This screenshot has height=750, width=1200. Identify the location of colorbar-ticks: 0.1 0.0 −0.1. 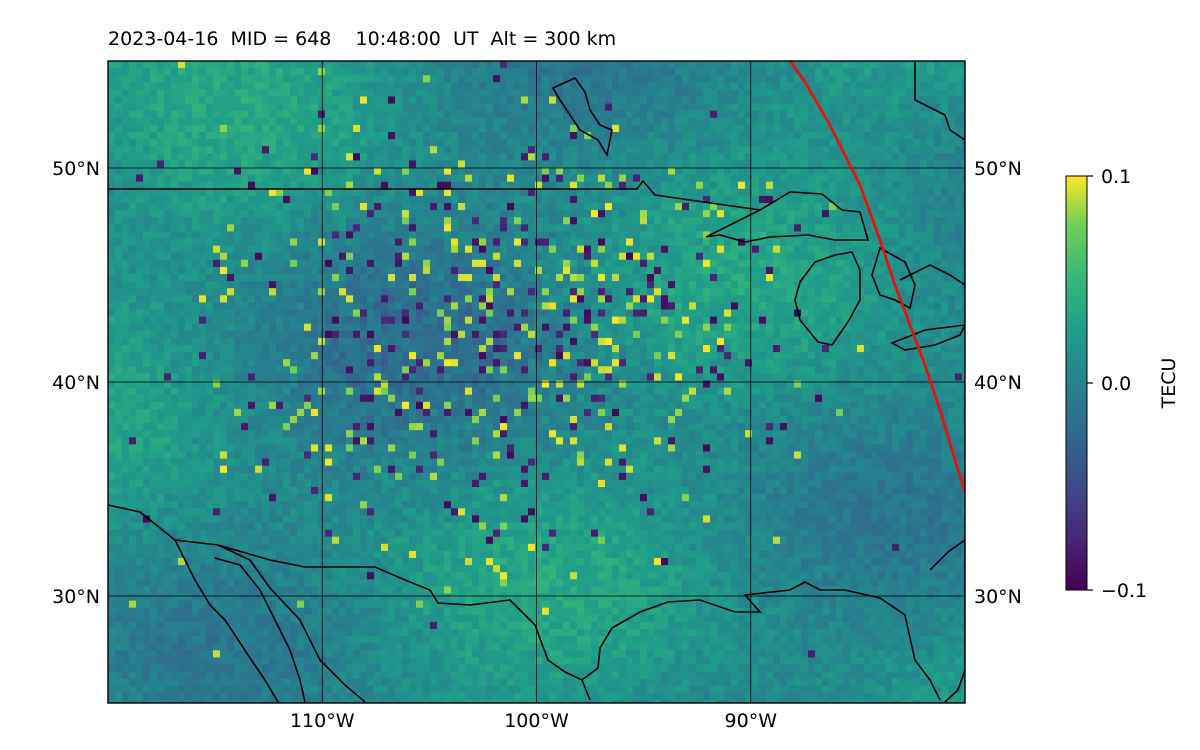
(1117, 384).